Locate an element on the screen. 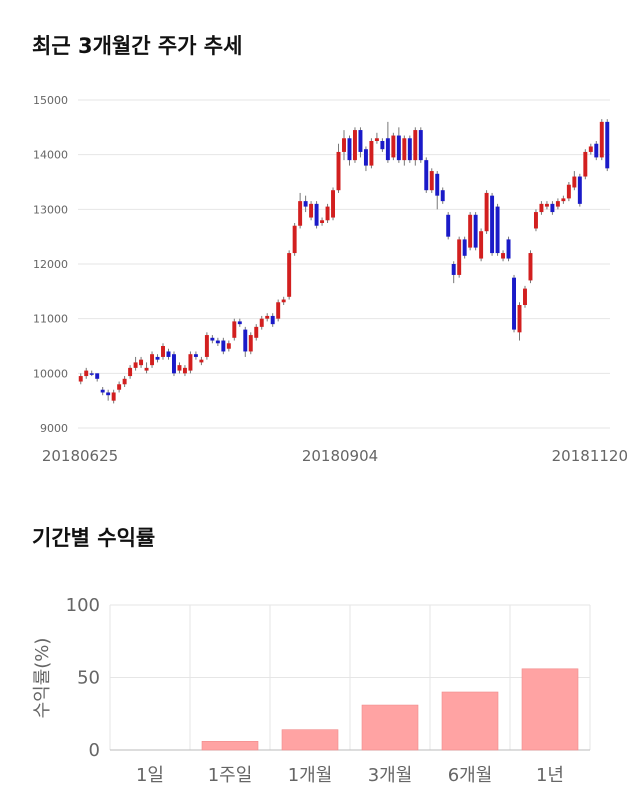 Image resolution: width=640 pixels, height=810 pixels. y-tick-label: 12000 is located at coordinates (50, 264).